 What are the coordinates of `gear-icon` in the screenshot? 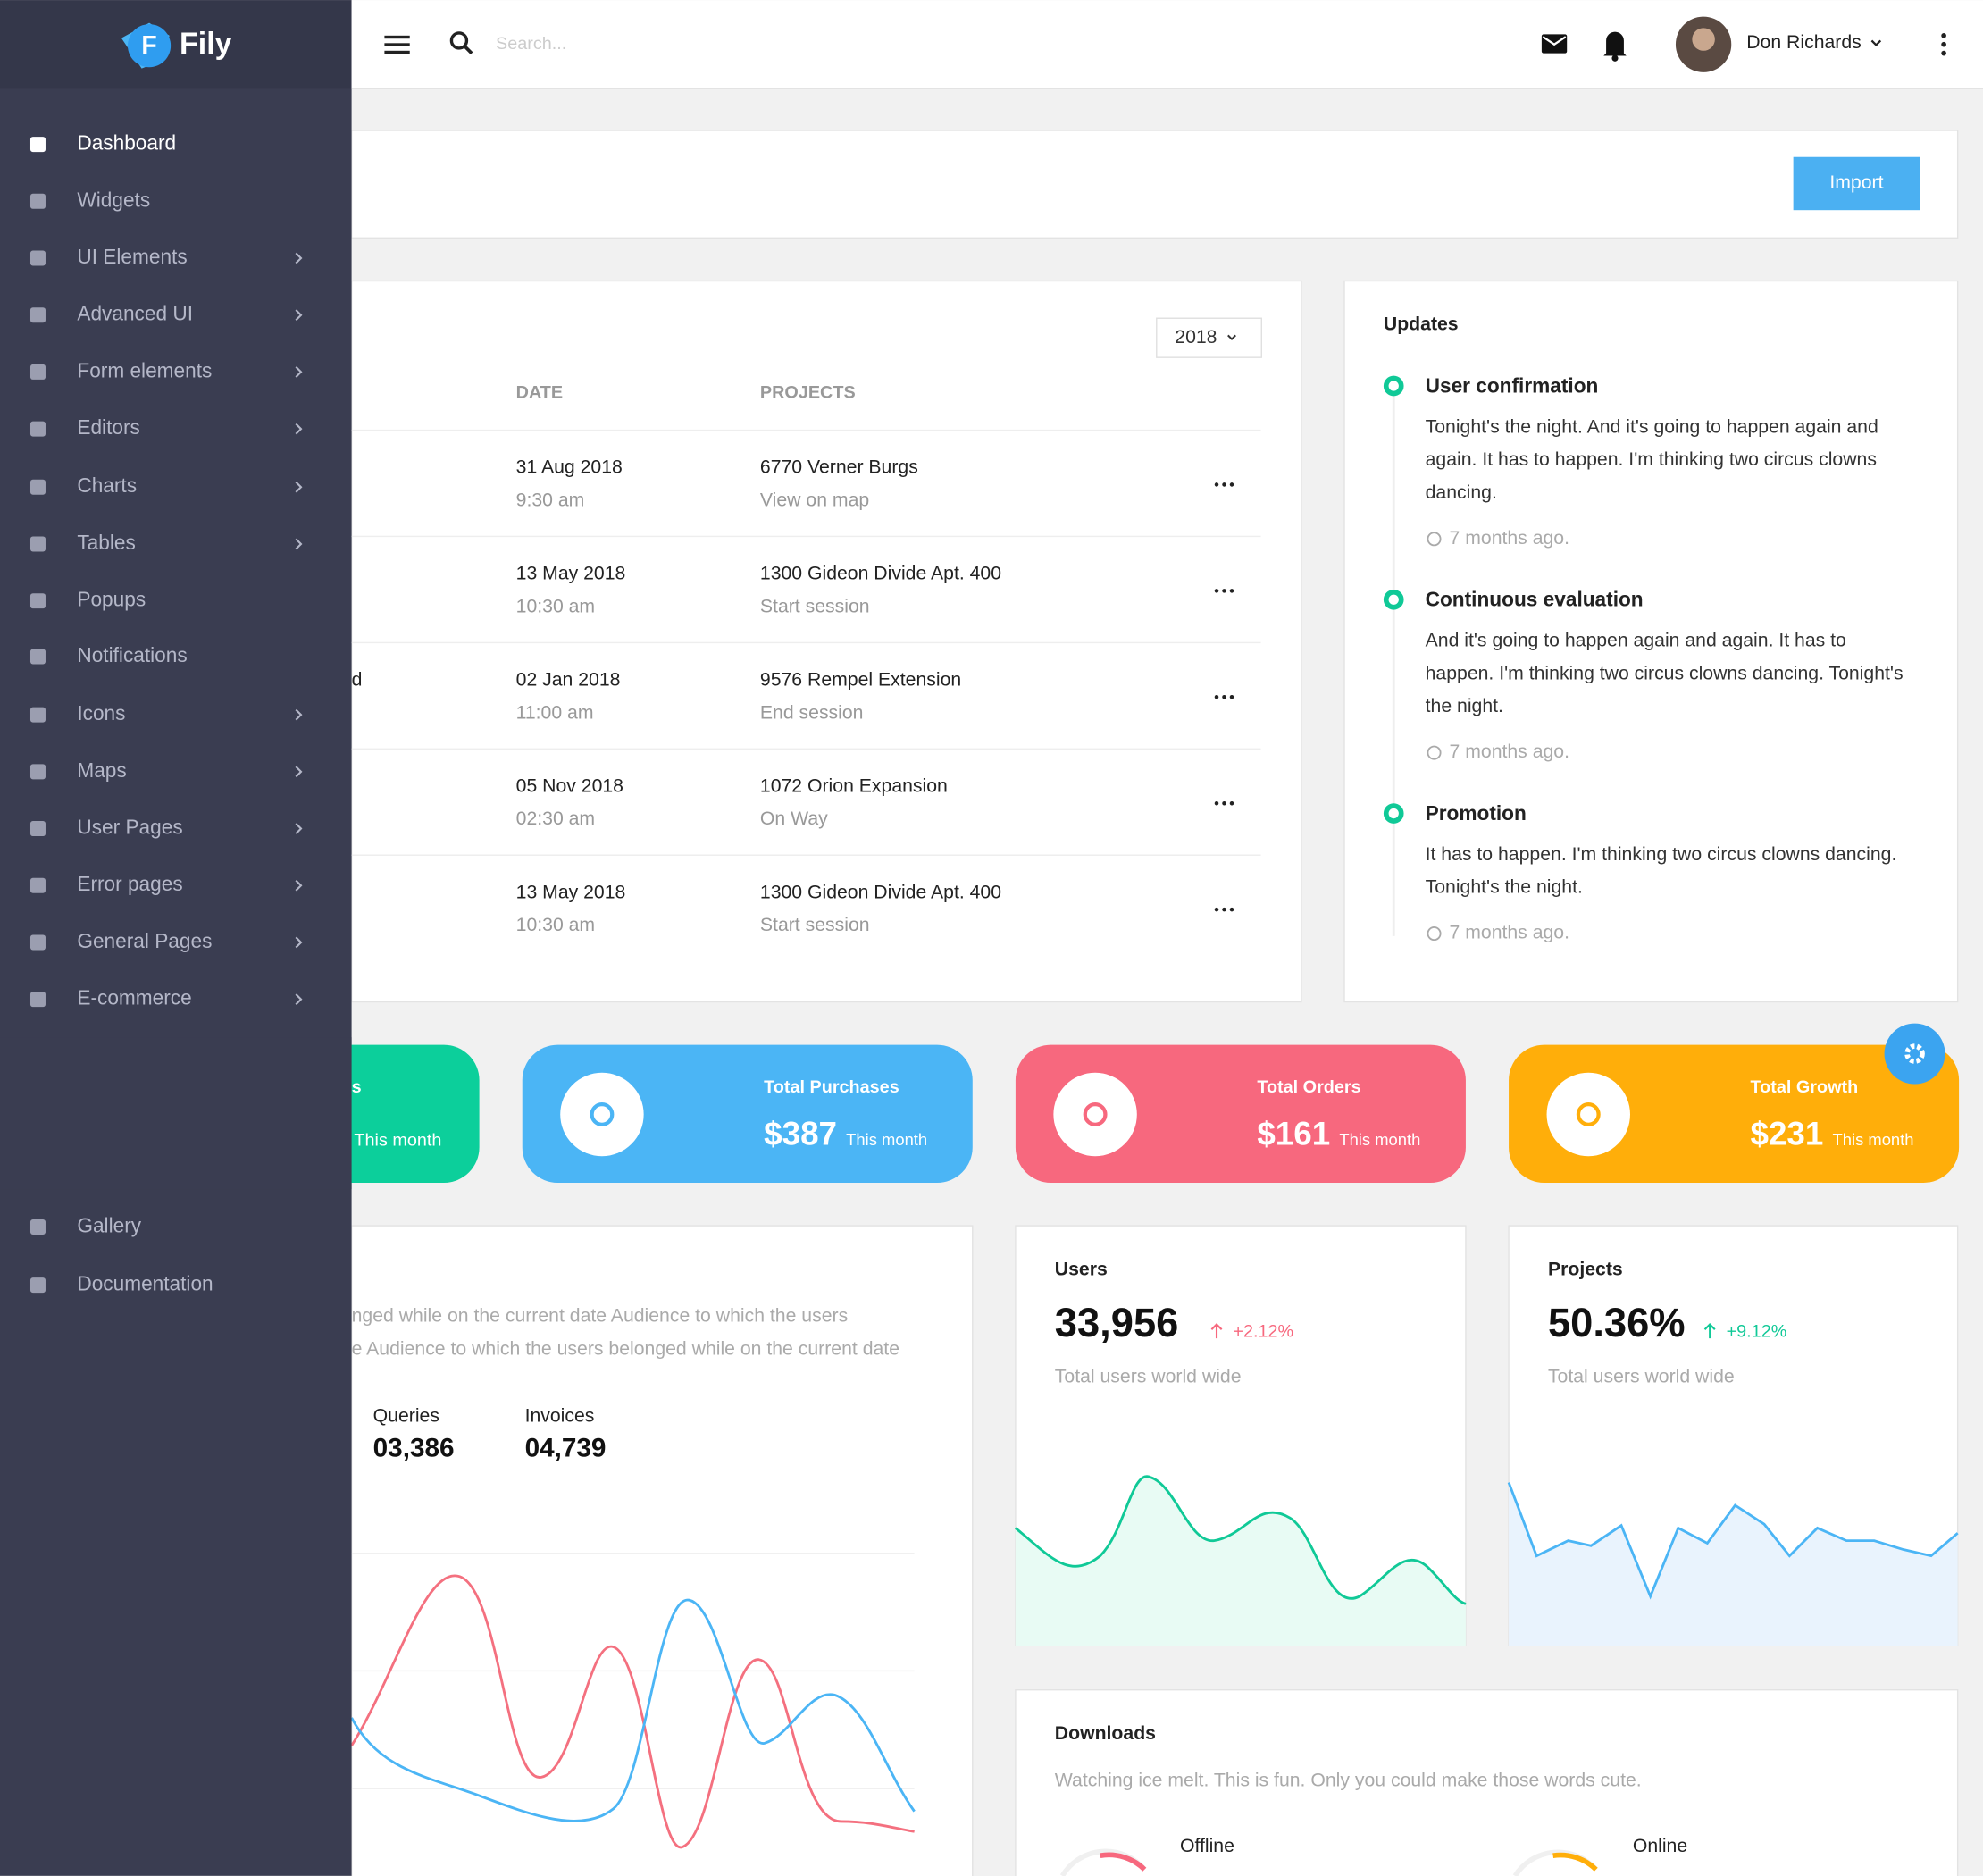 It's located at (1915, 1053).